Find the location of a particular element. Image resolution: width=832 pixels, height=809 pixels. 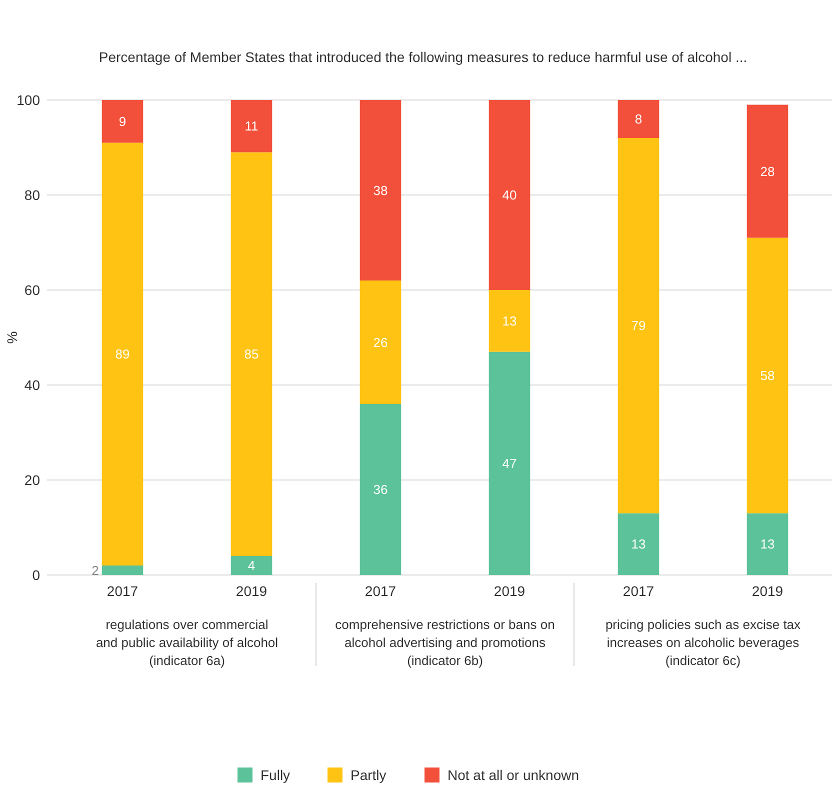

data-label: 9 is located at coordinates (122, 121).